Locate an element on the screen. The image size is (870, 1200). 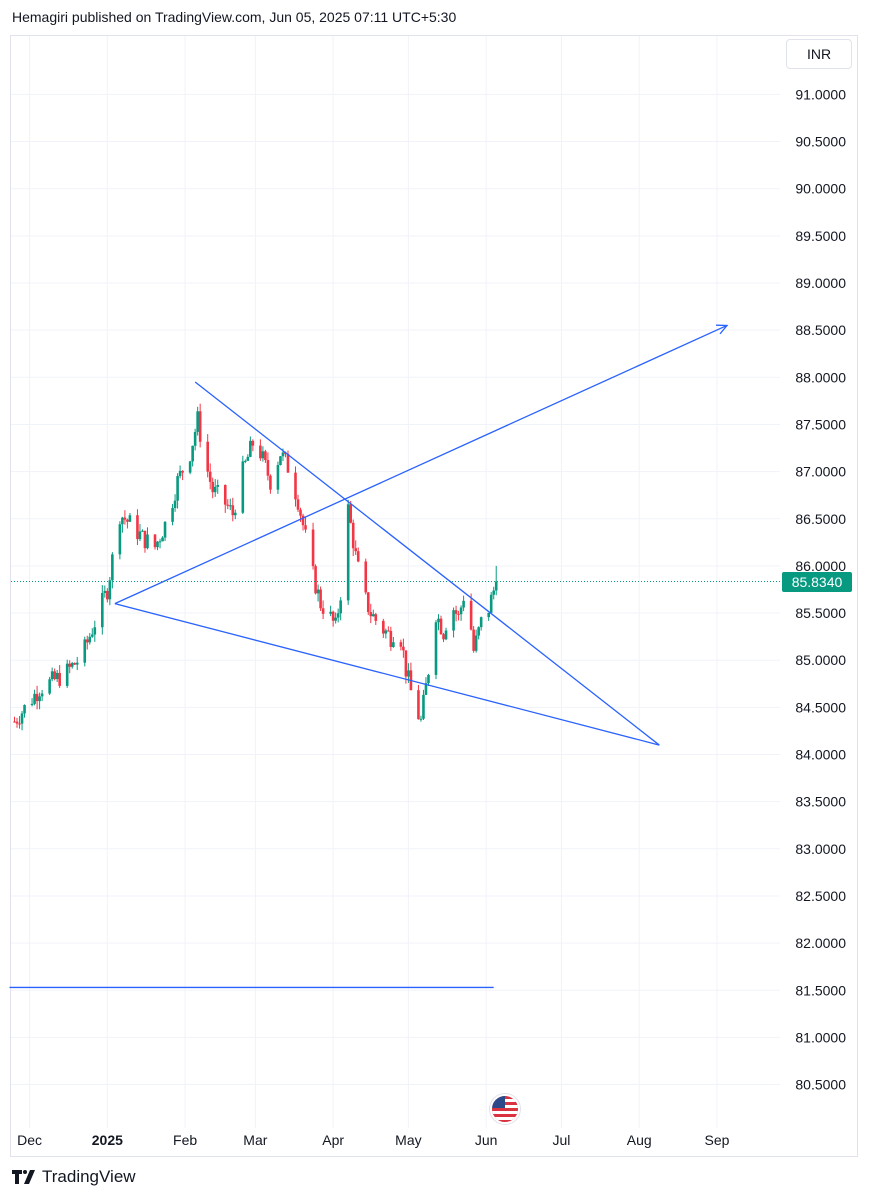
x-tick-label: Mar is located at coordinates (255, 1140).